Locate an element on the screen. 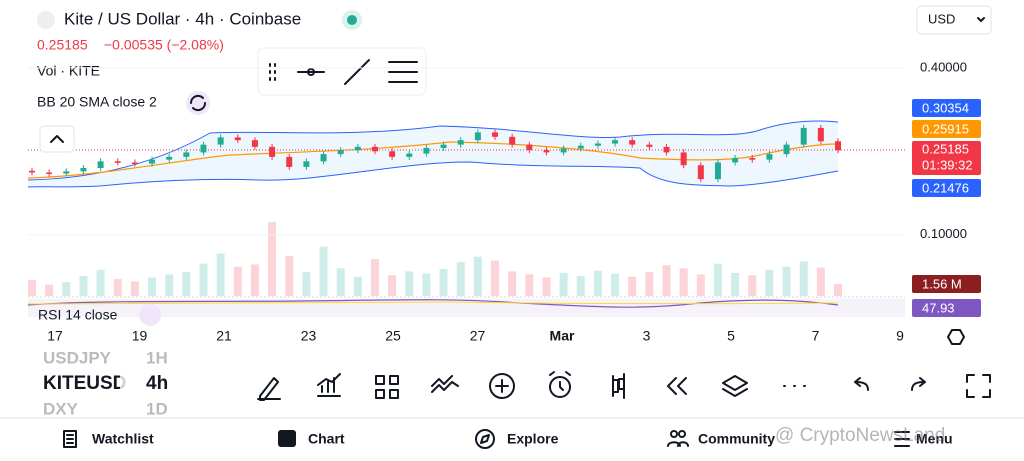  price-tag-label: 47.93 is located at coordinates (938, 307).